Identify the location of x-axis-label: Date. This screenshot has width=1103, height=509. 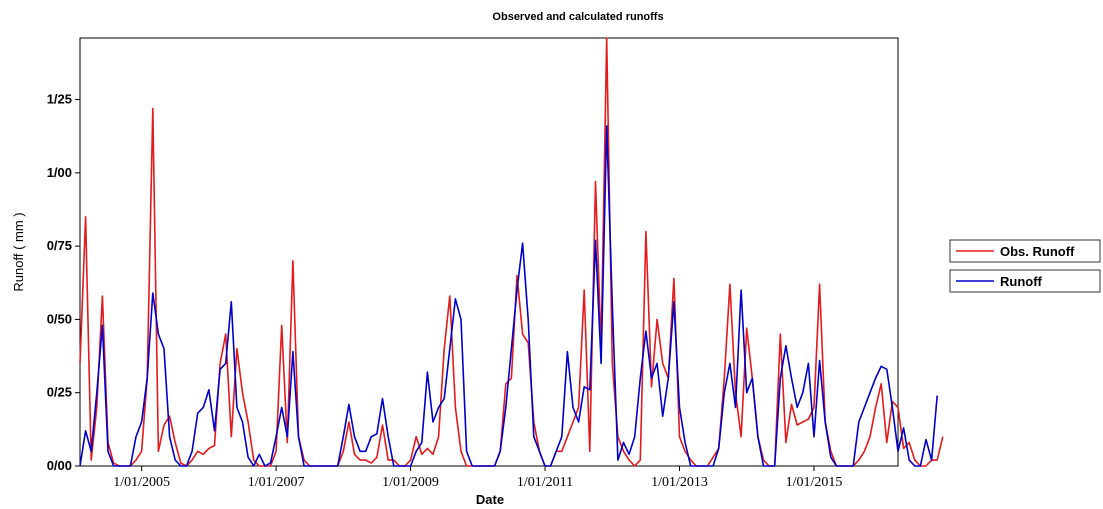
(490, 499).